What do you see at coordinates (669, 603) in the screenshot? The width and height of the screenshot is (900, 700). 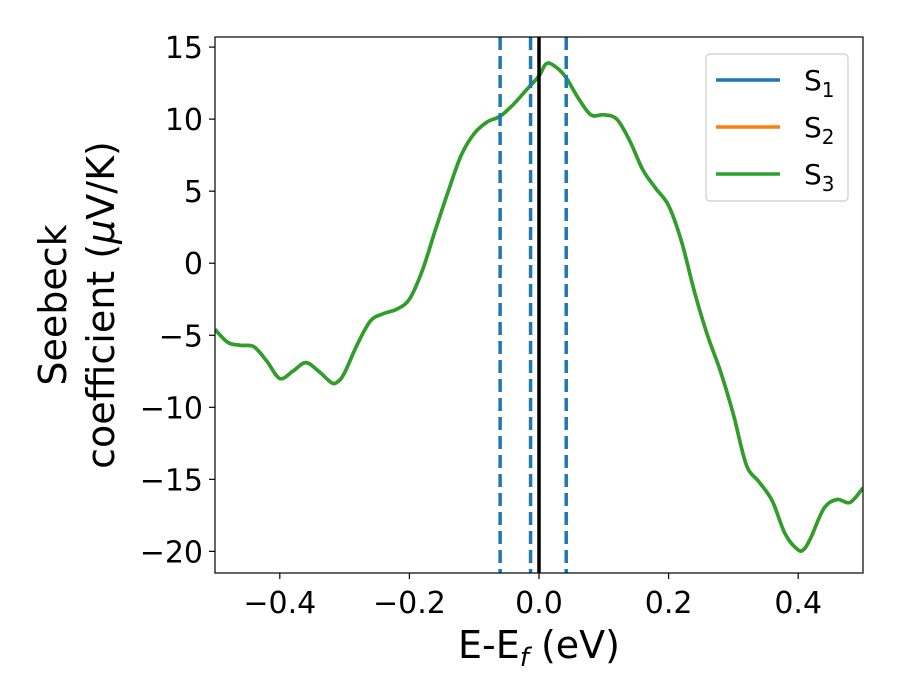 I see `x-tick-label: 0.2` at bounding box center [669, 603].